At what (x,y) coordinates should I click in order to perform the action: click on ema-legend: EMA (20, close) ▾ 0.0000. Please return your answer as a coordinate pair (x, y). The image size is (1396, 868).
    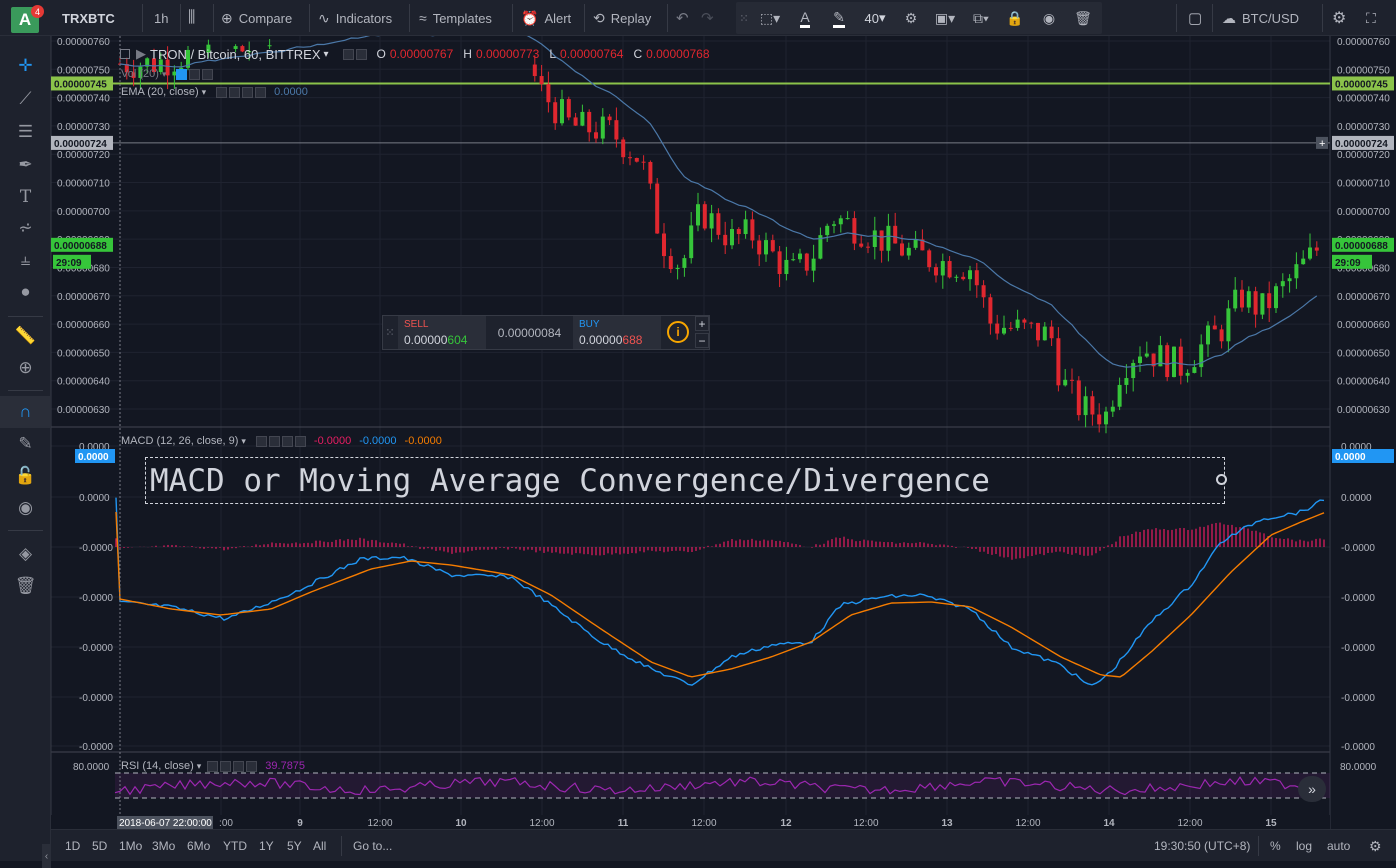
    Looking at the image, I should click on (214, 92).